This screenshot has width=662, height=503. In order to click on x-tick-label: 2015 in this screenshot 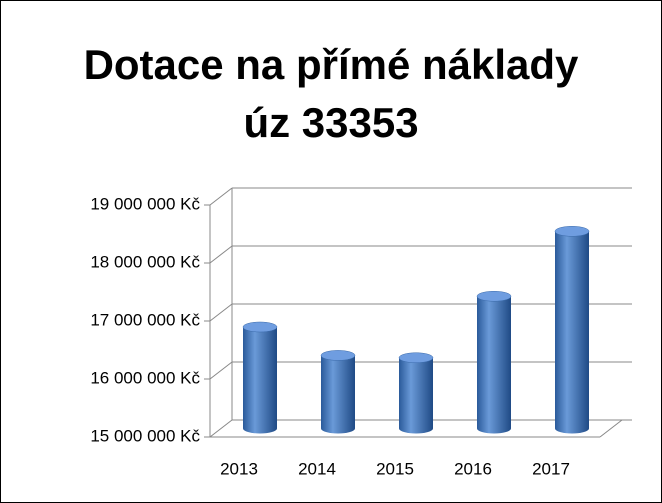, I will do `click(395, 468)`.